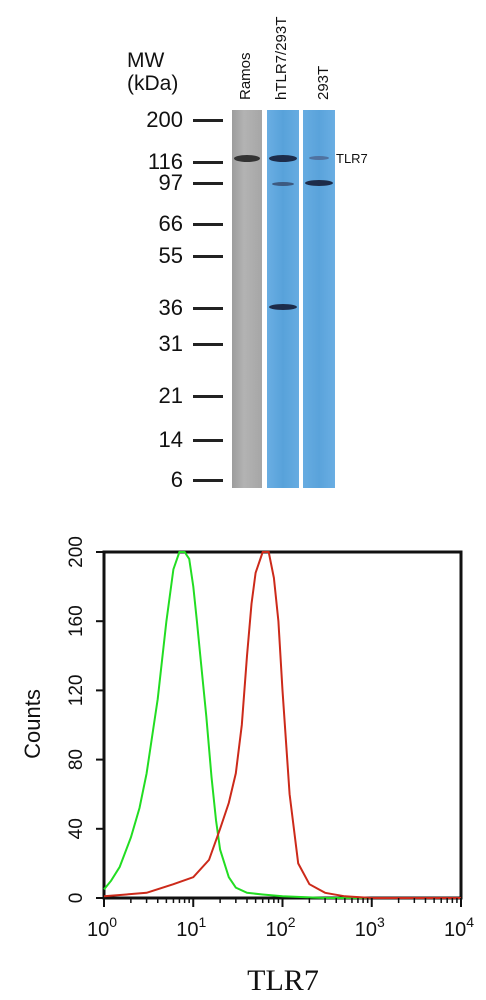  What do you see at coordinates (283, 158) in the screenshot?
I see `band-htlr7-tlr7` at bounding box center [283, 158].